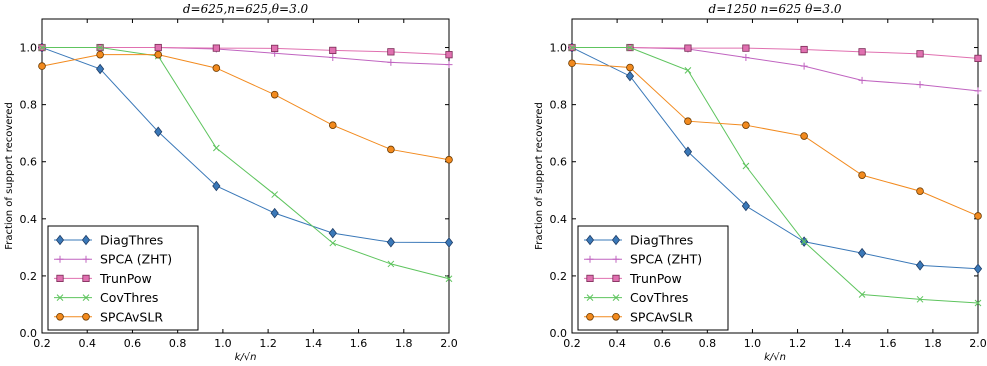  I want to click on legend-entry: SPCAvSLR, so click(108, 316).